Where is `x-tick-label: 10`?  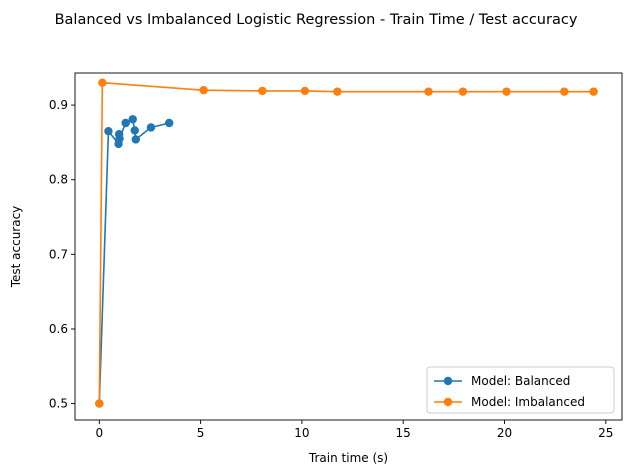
x-tick-label: 10 is located at coordinates (301, 433).